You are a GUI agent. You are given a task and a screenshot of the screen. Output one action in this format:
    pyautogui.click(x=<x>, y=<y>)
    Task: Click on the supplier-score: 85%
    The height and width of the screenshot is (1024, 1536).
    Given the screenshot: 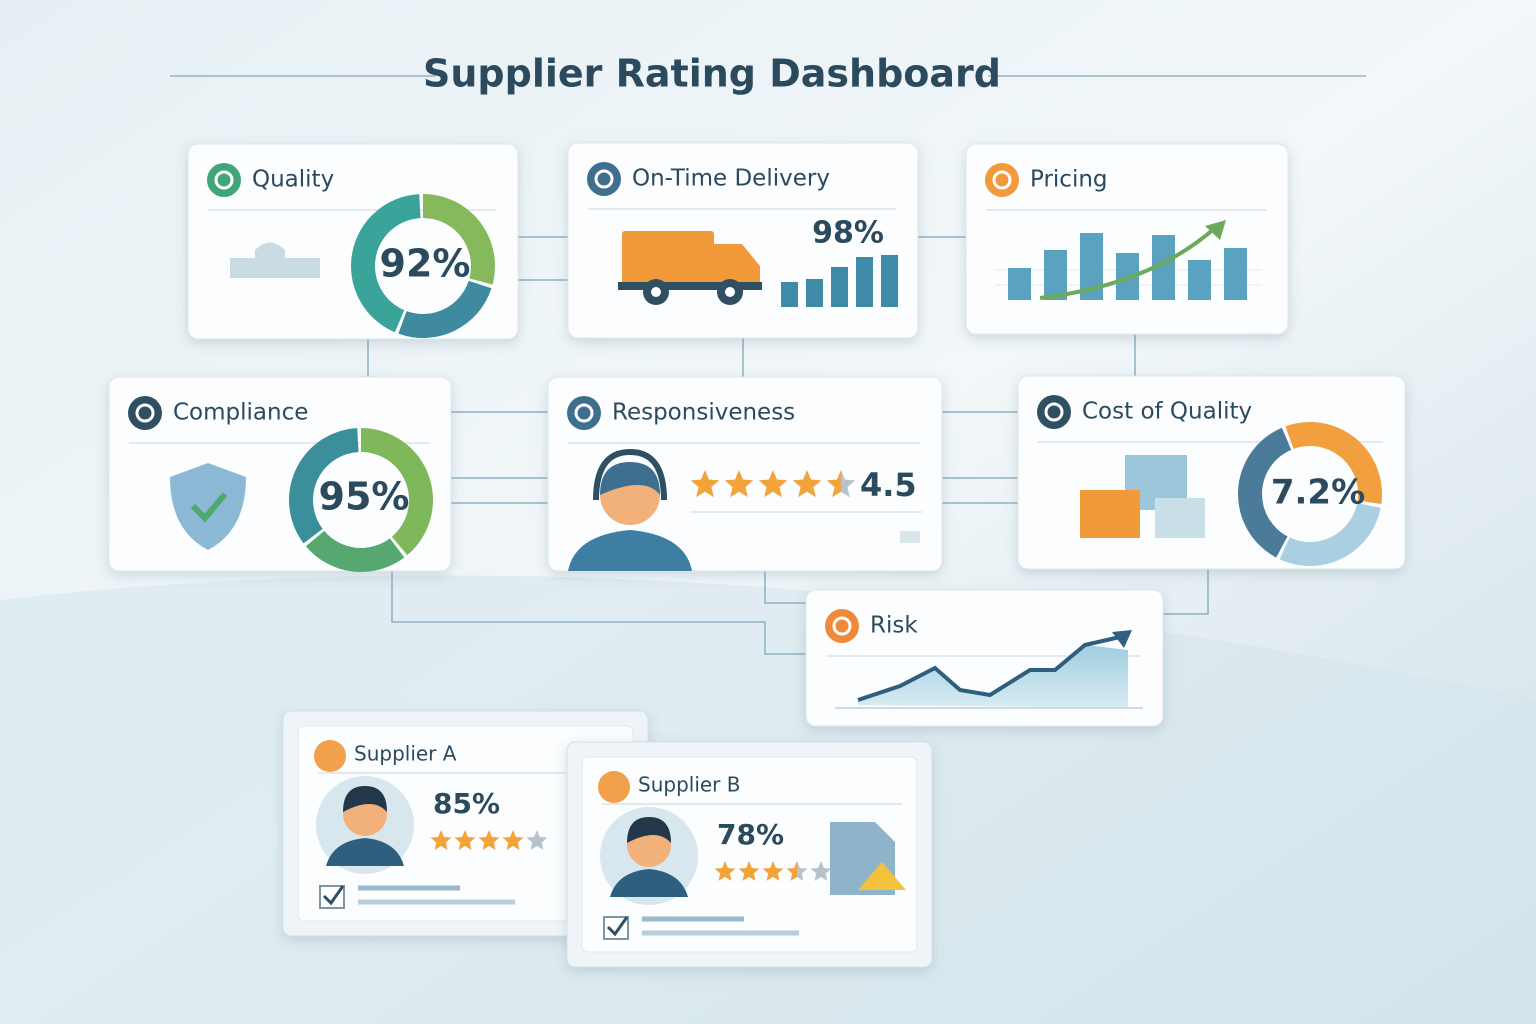 What is the action you would take?
    pyautogui.click(x=466, y=803)
    